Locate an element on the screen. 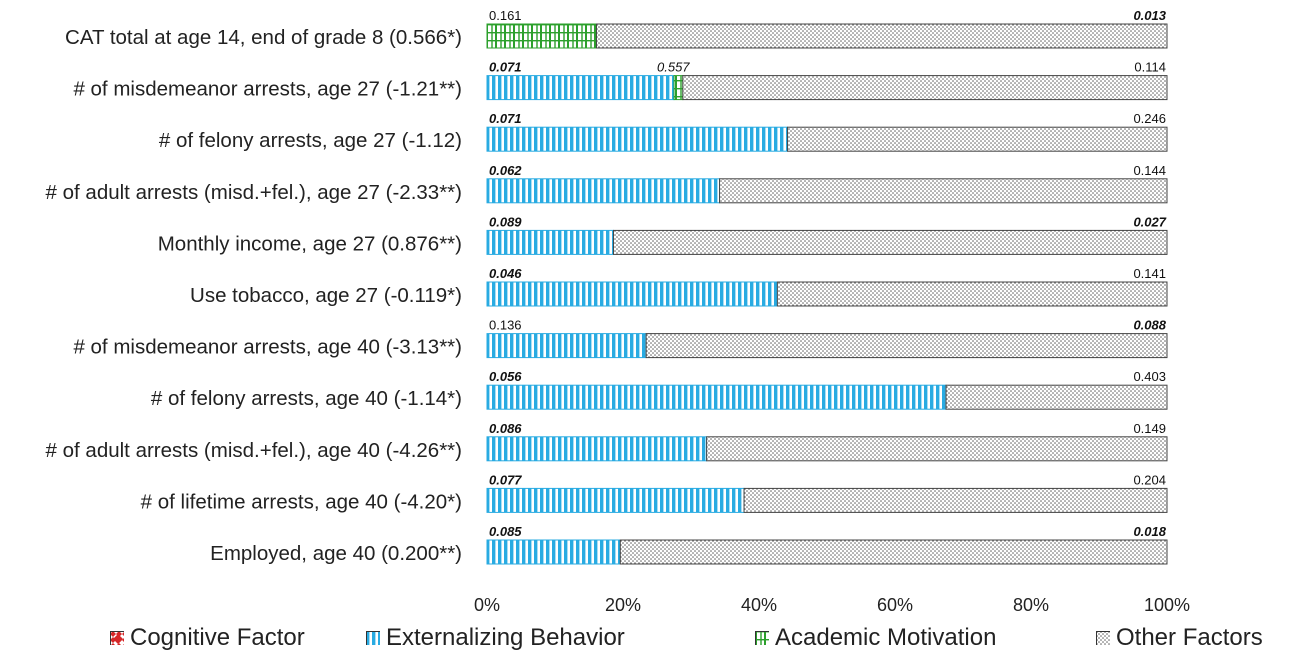 The width and height of the screenshot is (1298, 660). x-axis: 0% 20% 40% 60% 80% 100% is located at coordinates (832, 605).